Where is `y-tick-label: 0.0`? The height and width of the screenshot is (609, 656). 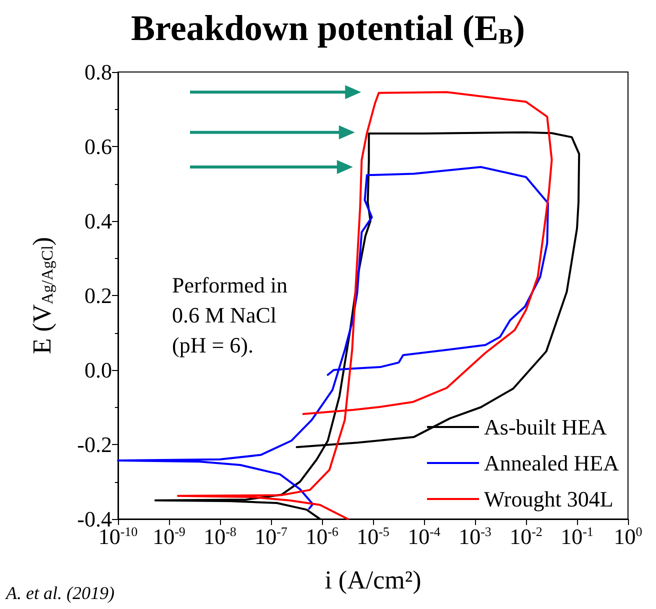
y-tick-label: 0.0 is located at coordinates (98, 370).